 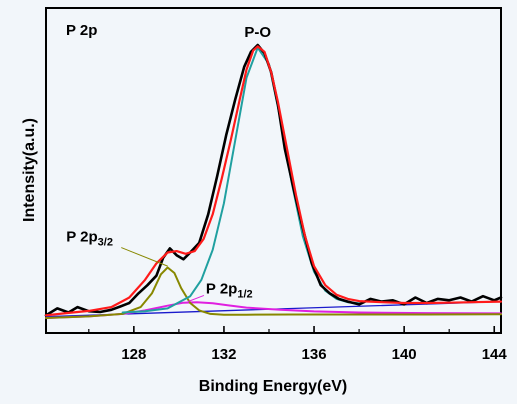 I want to click on x-tick-label: 140, so click(x=404, y=354).